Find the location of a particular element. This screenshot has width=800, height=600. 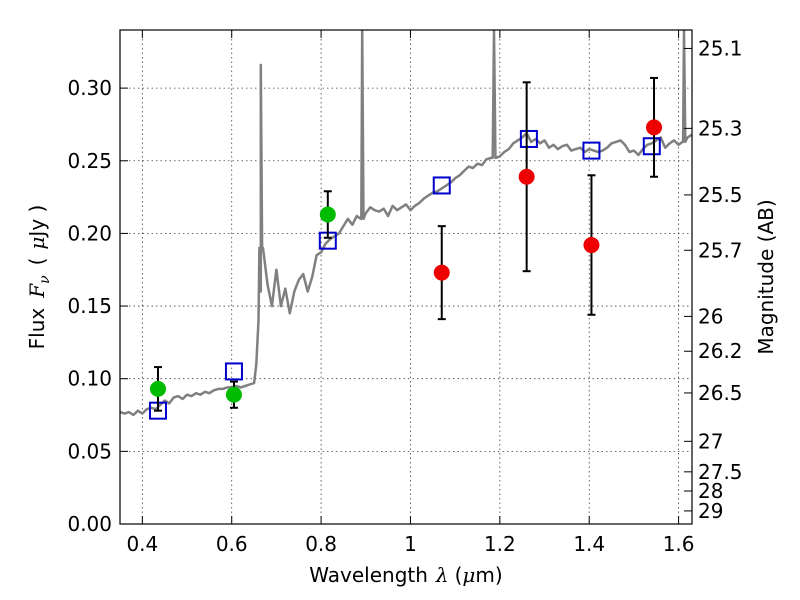

x-tick-label: 0.6 is located at coordinates (232, 544).